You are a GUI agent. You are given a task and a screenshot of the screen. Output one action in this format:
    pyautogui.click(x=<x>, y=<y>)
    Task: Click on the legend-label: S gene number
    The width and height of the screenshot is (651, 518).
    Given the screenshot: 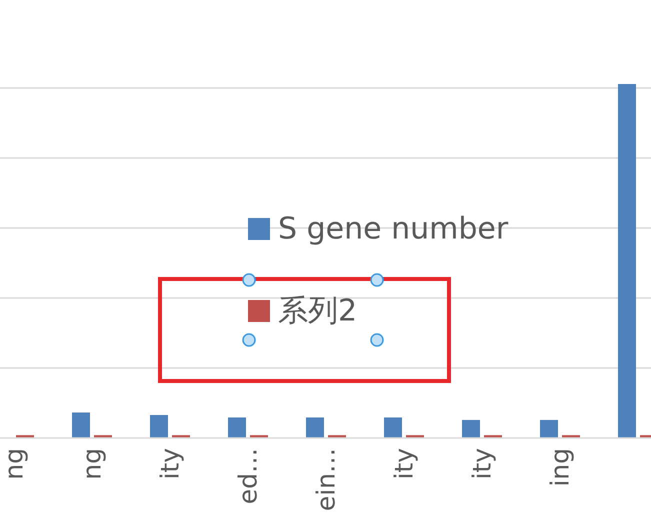 What is the action you would take?
    pyautogui.click(x=393, y=229)
    